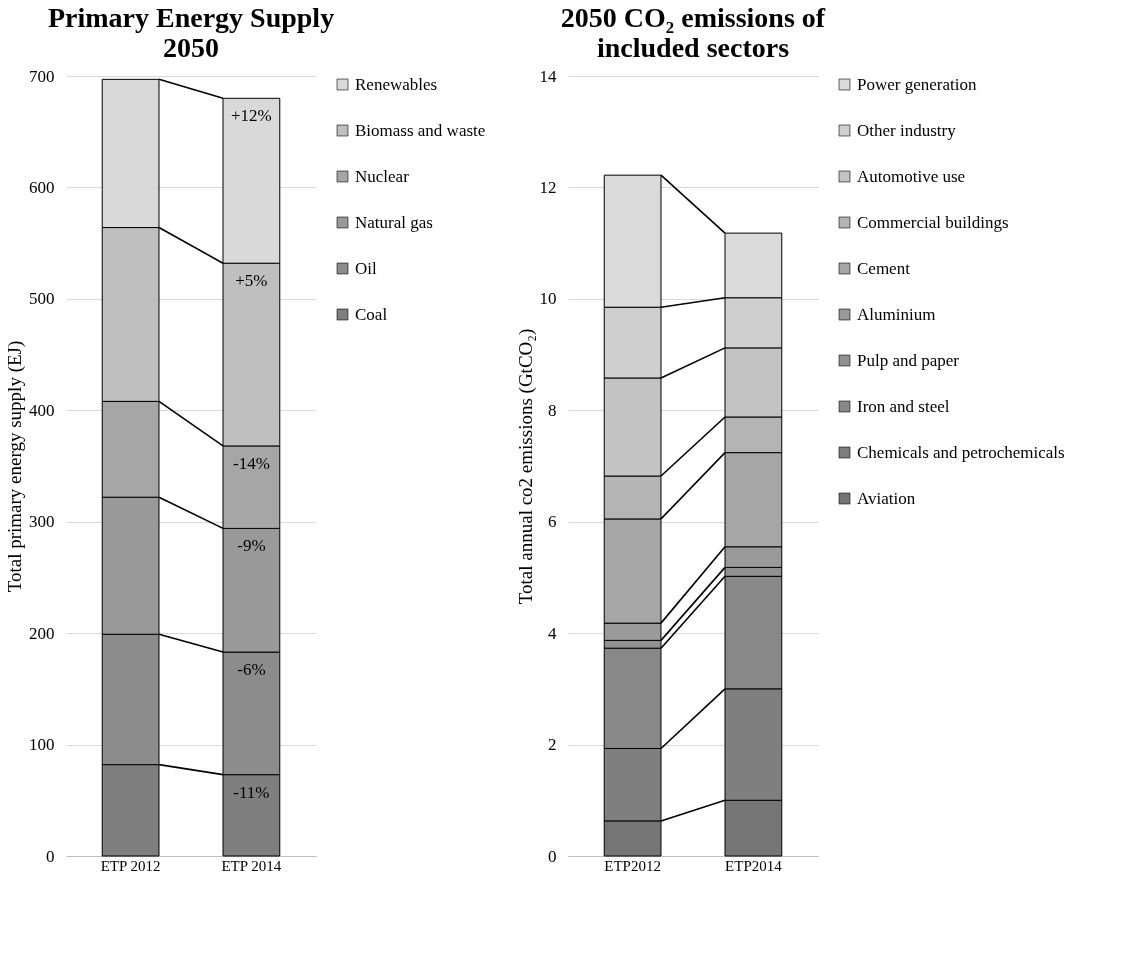  Describe the element at coordinates (251, 670) in the screenshot. I see `annotation: -6%` at that location.